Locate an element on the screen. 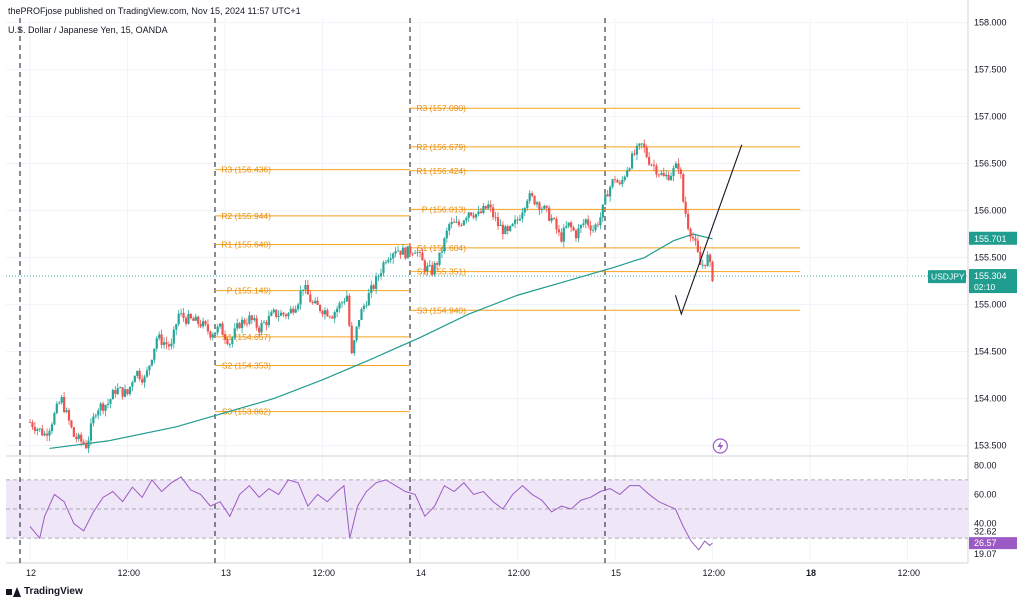 The width and height of the screenshot is (1024, 611). price-tick-label: 155.500 is located at coordinates (990, 258).